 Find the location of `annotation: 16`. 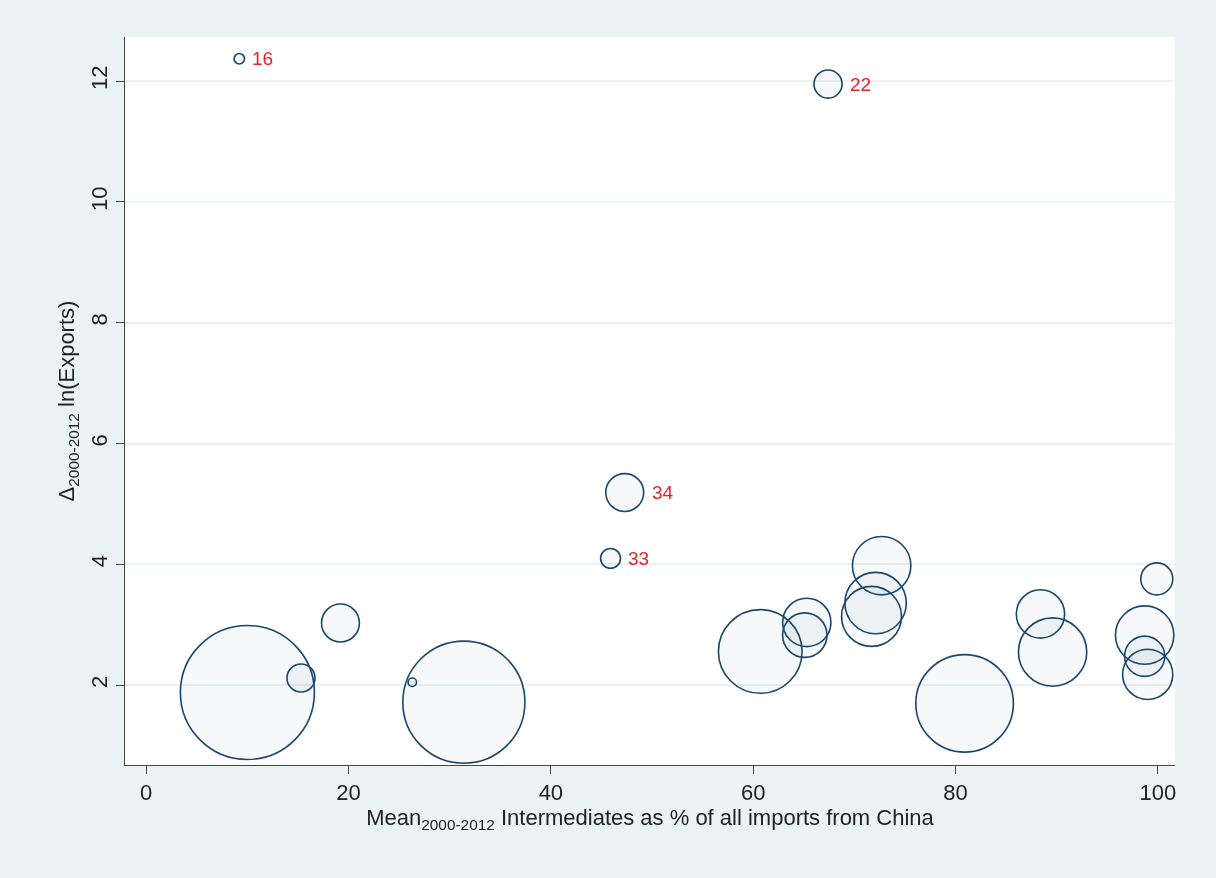

annotation: 16 is located at coordinates (263, 58).